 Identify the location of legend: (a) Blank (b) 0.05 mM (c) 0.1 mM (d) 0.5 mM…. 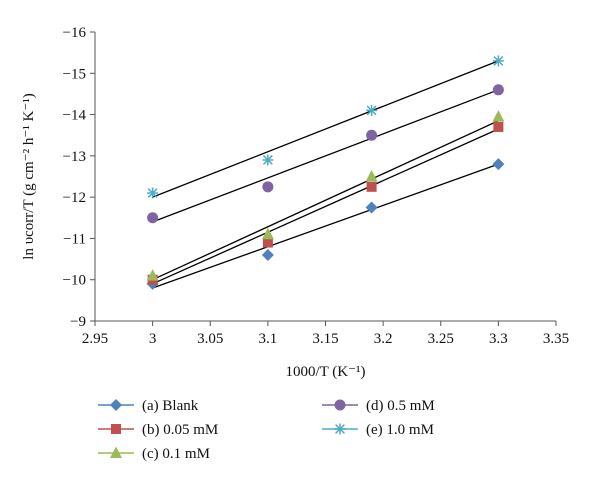
(266, 430).